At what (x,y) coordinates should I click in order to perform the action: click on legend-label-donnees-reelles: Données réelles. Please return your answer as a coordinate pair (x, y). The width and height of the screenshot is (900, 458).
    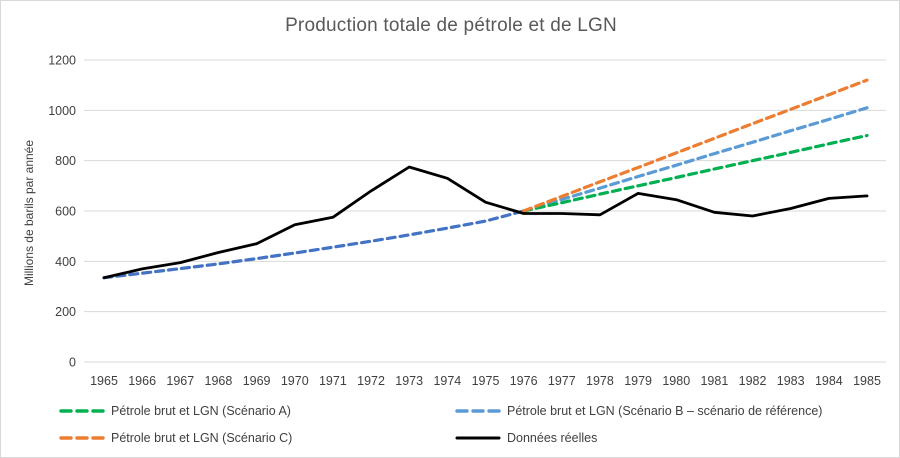
    Looking at the image, I should click on (552, 438).